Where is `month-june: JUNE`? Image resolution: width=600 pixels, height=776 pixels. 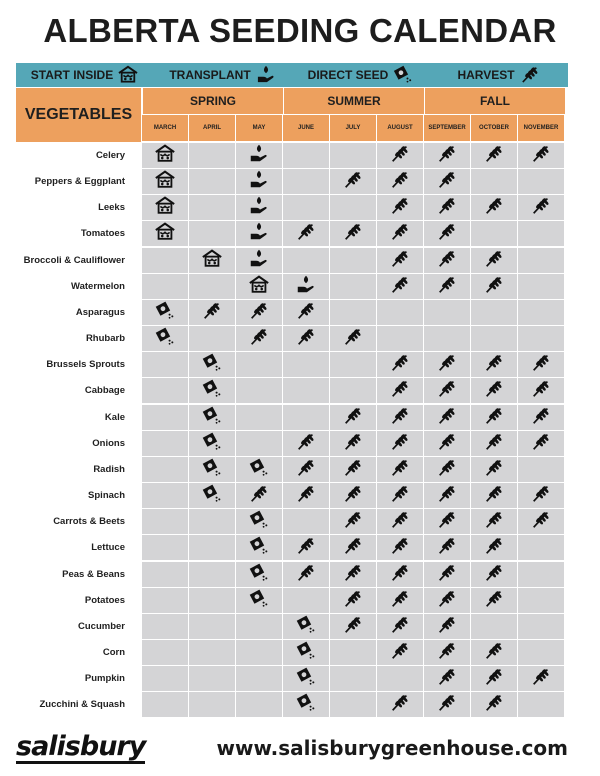 month-june: JUNE is located at coordinates (306, 128).